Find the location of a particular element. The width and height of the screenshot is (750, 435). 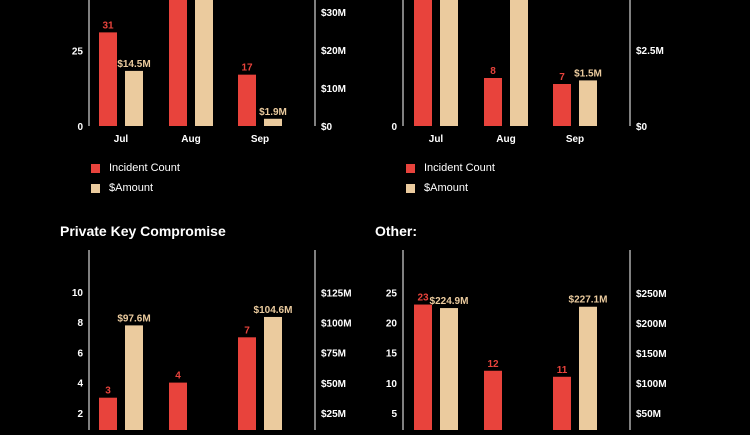

count-data-label: 4 is located at coordinates (178, 376).